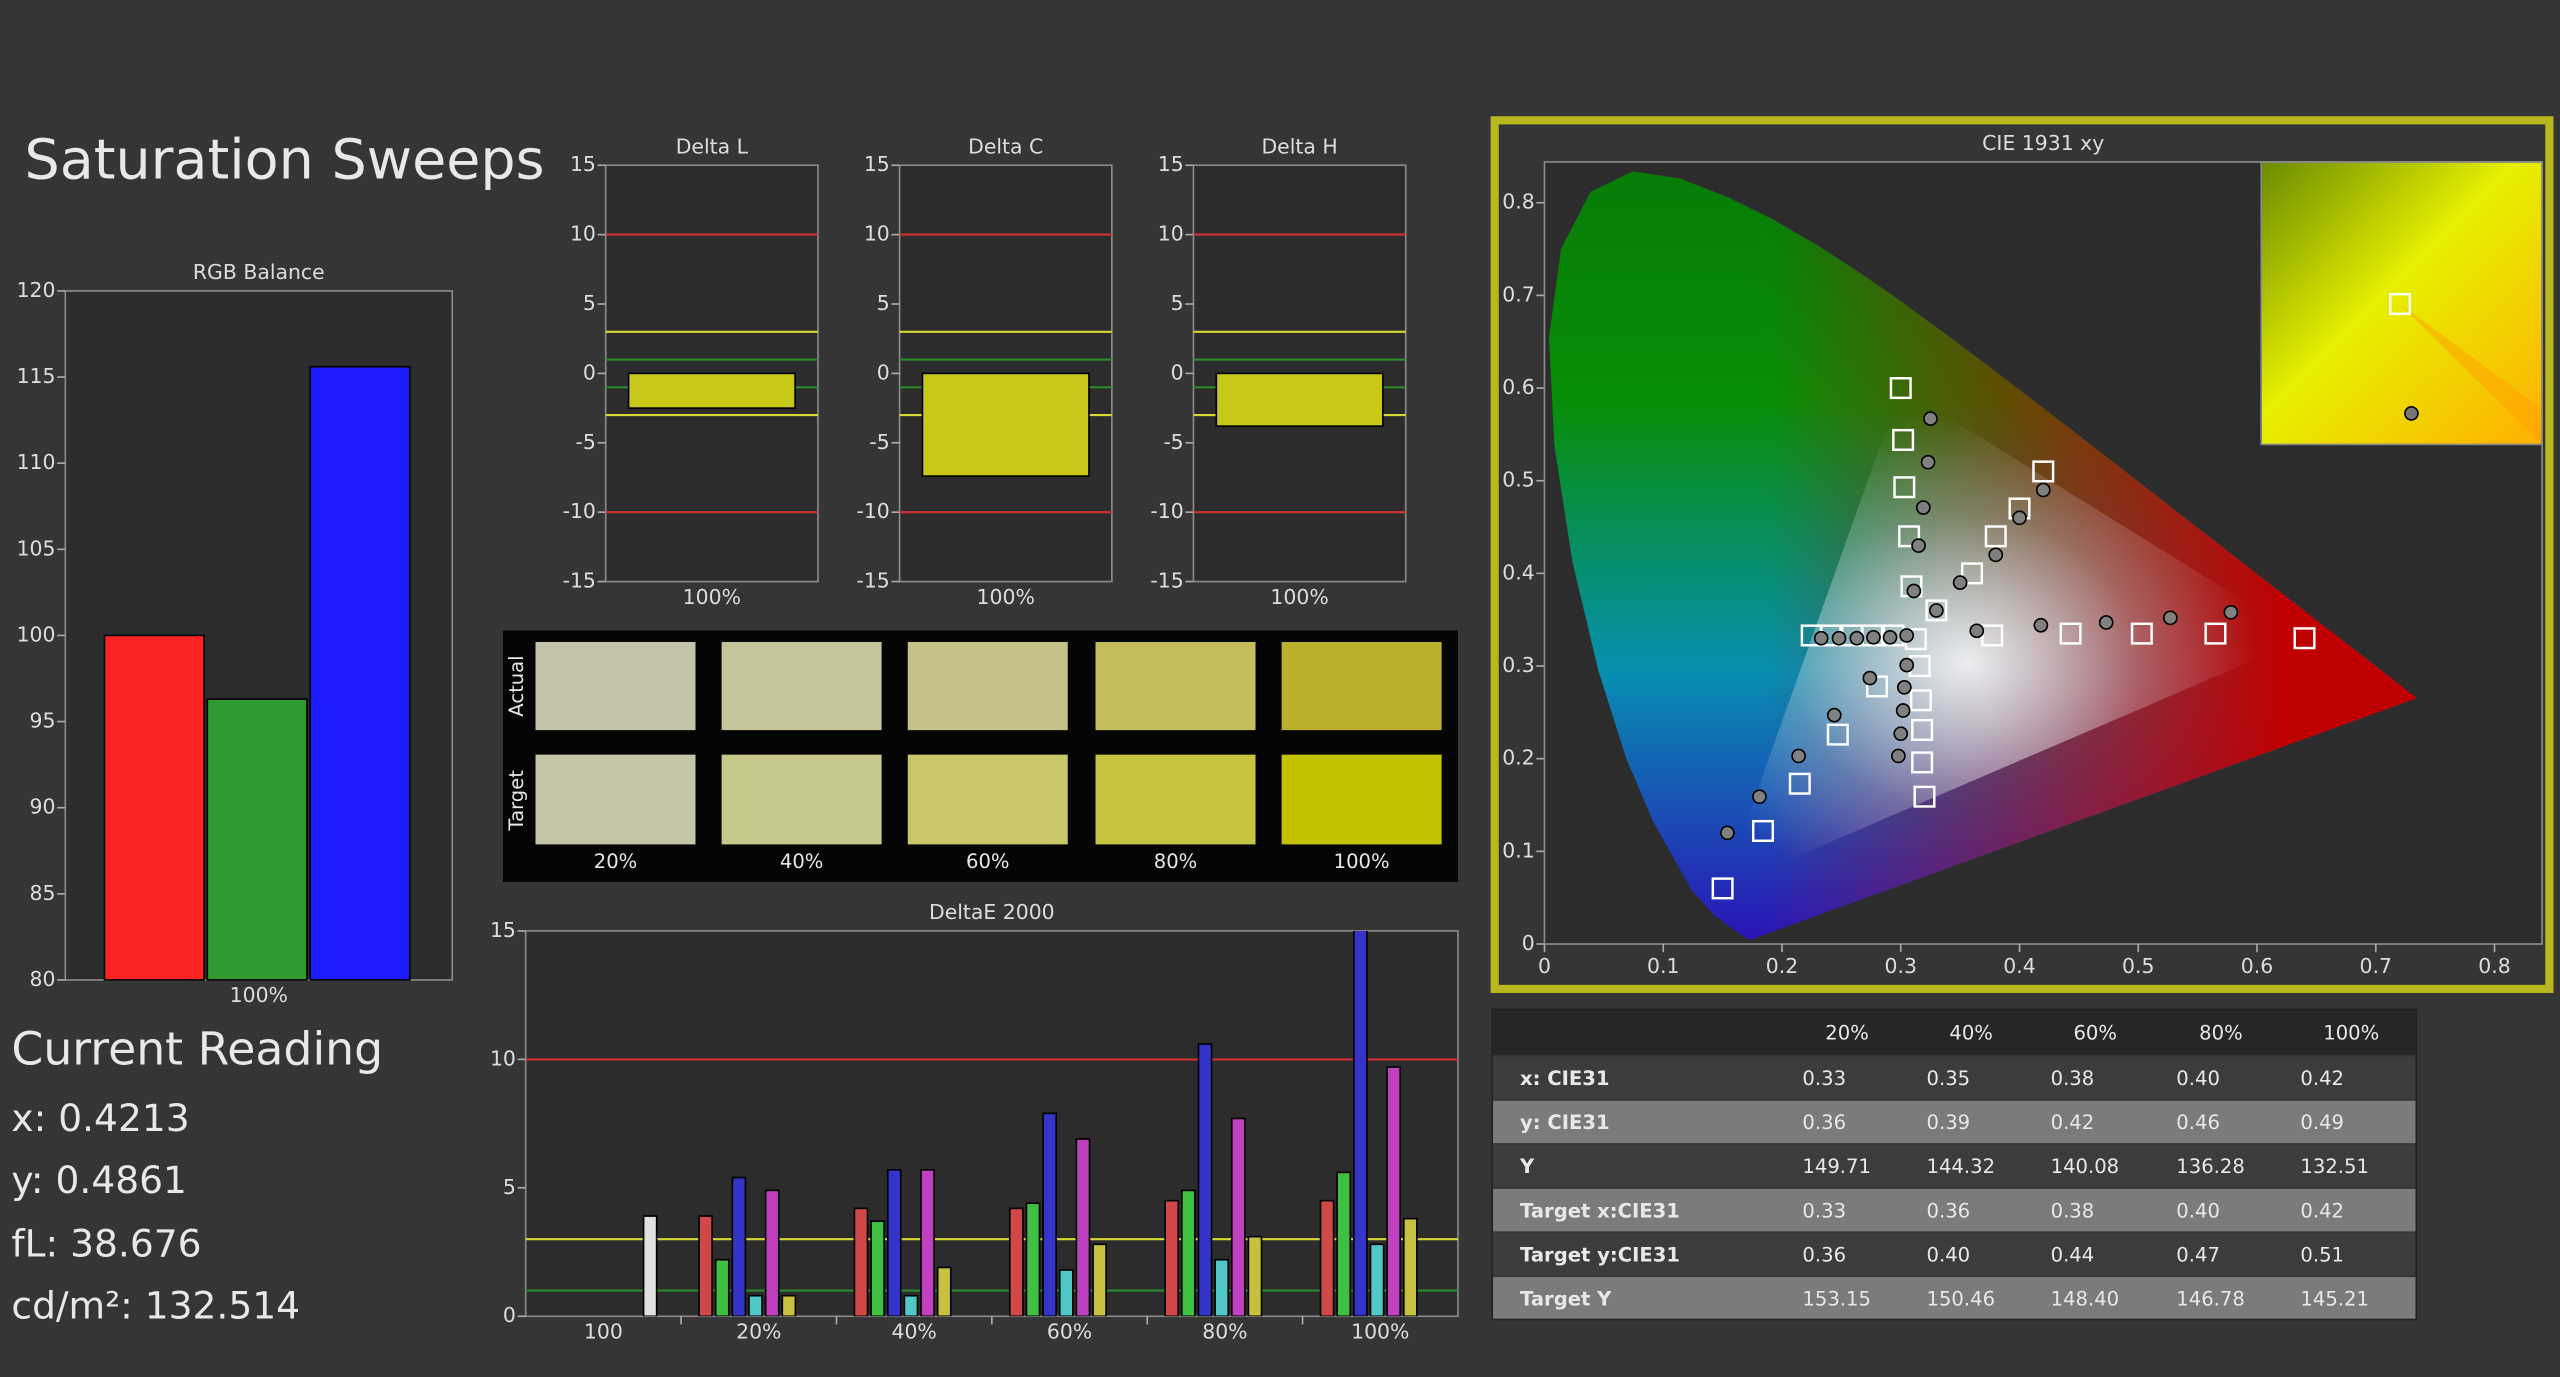 This screenshot has width=2560, height=1377. What do you see at coordinates (913, 1332) in the screenshot?
I see `x-tick-label: 40%` at bounding box center [913, 1332].